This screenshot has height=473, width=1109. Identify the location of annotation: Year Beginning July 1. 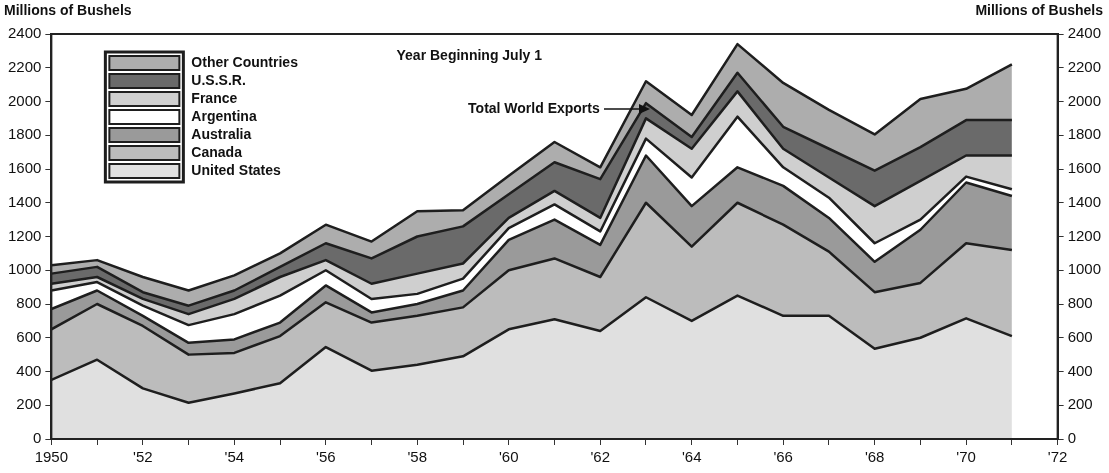
(469, 54).